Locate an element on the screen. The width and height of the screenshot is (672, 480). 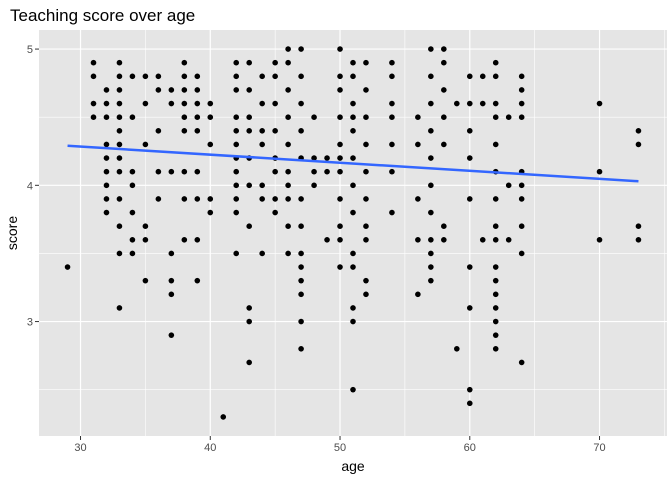
x-tick-label: 50 is located at coordinates (340, 448).